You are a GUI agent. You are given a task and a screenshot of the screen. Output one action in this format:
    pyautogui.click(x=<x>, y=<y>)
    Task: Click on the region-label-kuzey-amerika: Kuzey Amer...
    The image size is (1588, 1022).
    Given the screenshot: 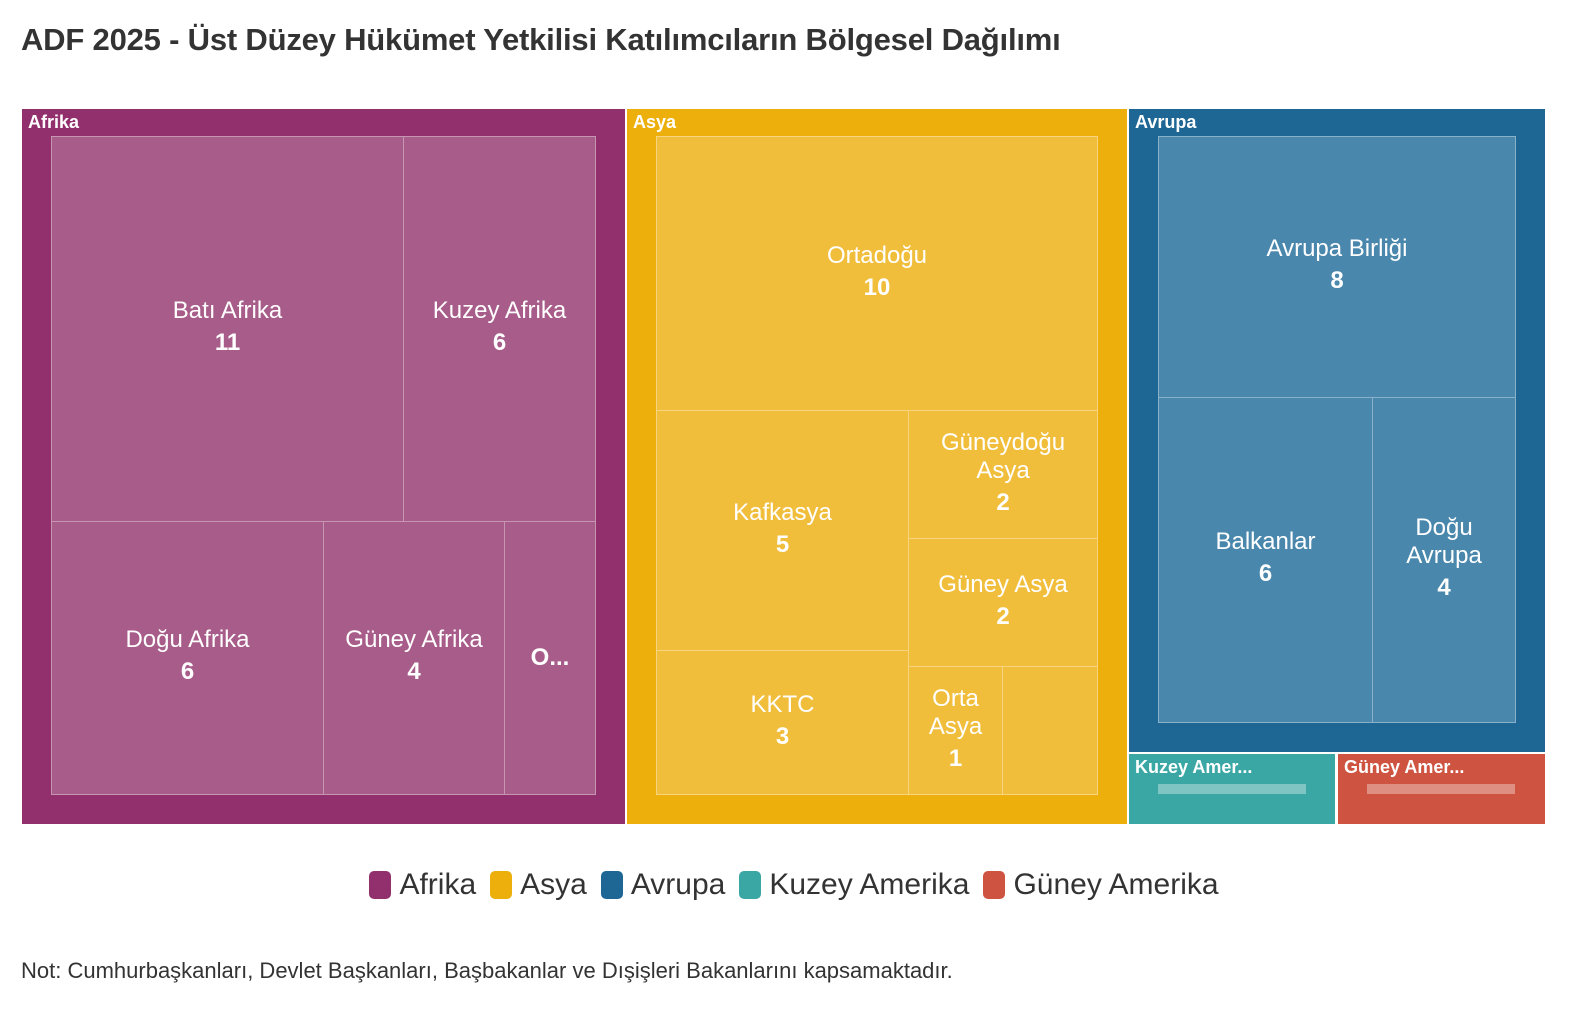 What is the action you would take?
    pyautogui.click(x=1194, y=767)
    